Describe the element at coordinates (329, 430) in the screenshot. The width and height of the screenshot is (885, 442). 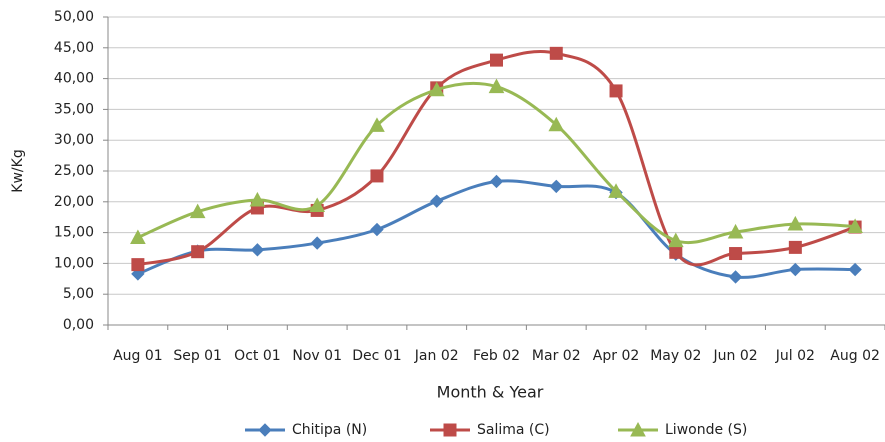
I see `legend-label: Chitipa (N)` at that location.